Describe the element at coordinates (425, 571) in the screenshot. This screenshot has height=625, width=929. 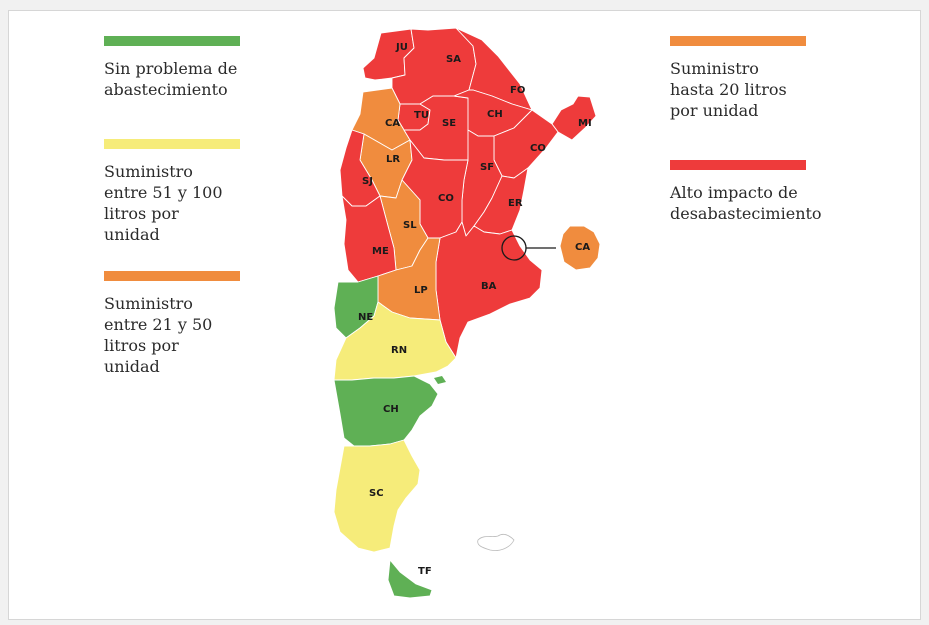
I see `label-TF: TF` at that location.